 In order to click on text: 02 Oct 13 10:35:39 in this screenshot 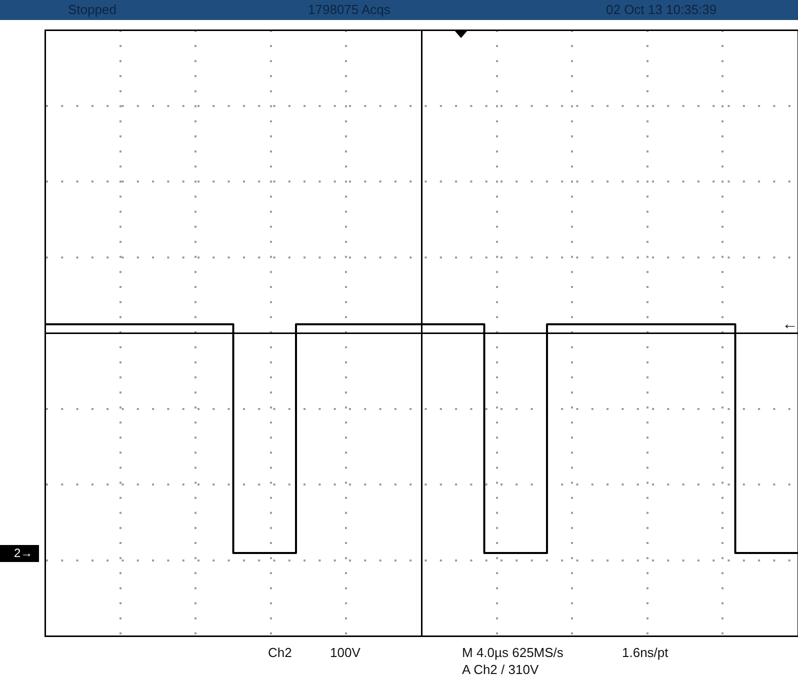, I will do `click(661, 9)`.